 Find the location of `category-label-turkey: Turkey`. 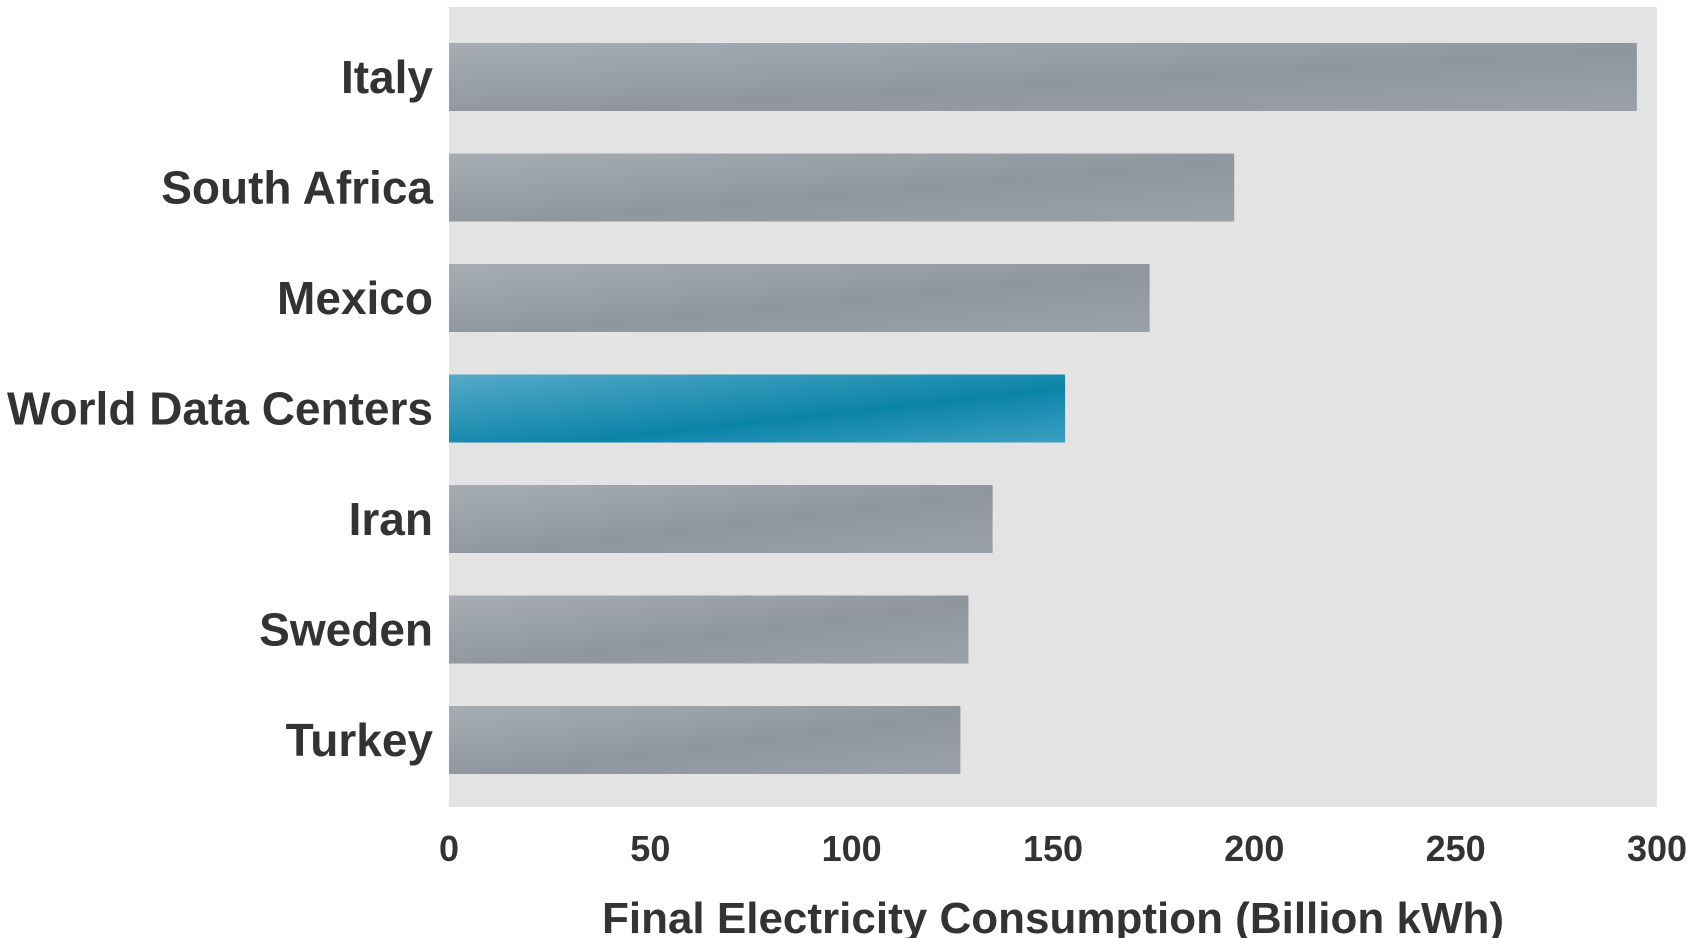

category-label-turkey: Turkey is located at coordinates (360, 740).